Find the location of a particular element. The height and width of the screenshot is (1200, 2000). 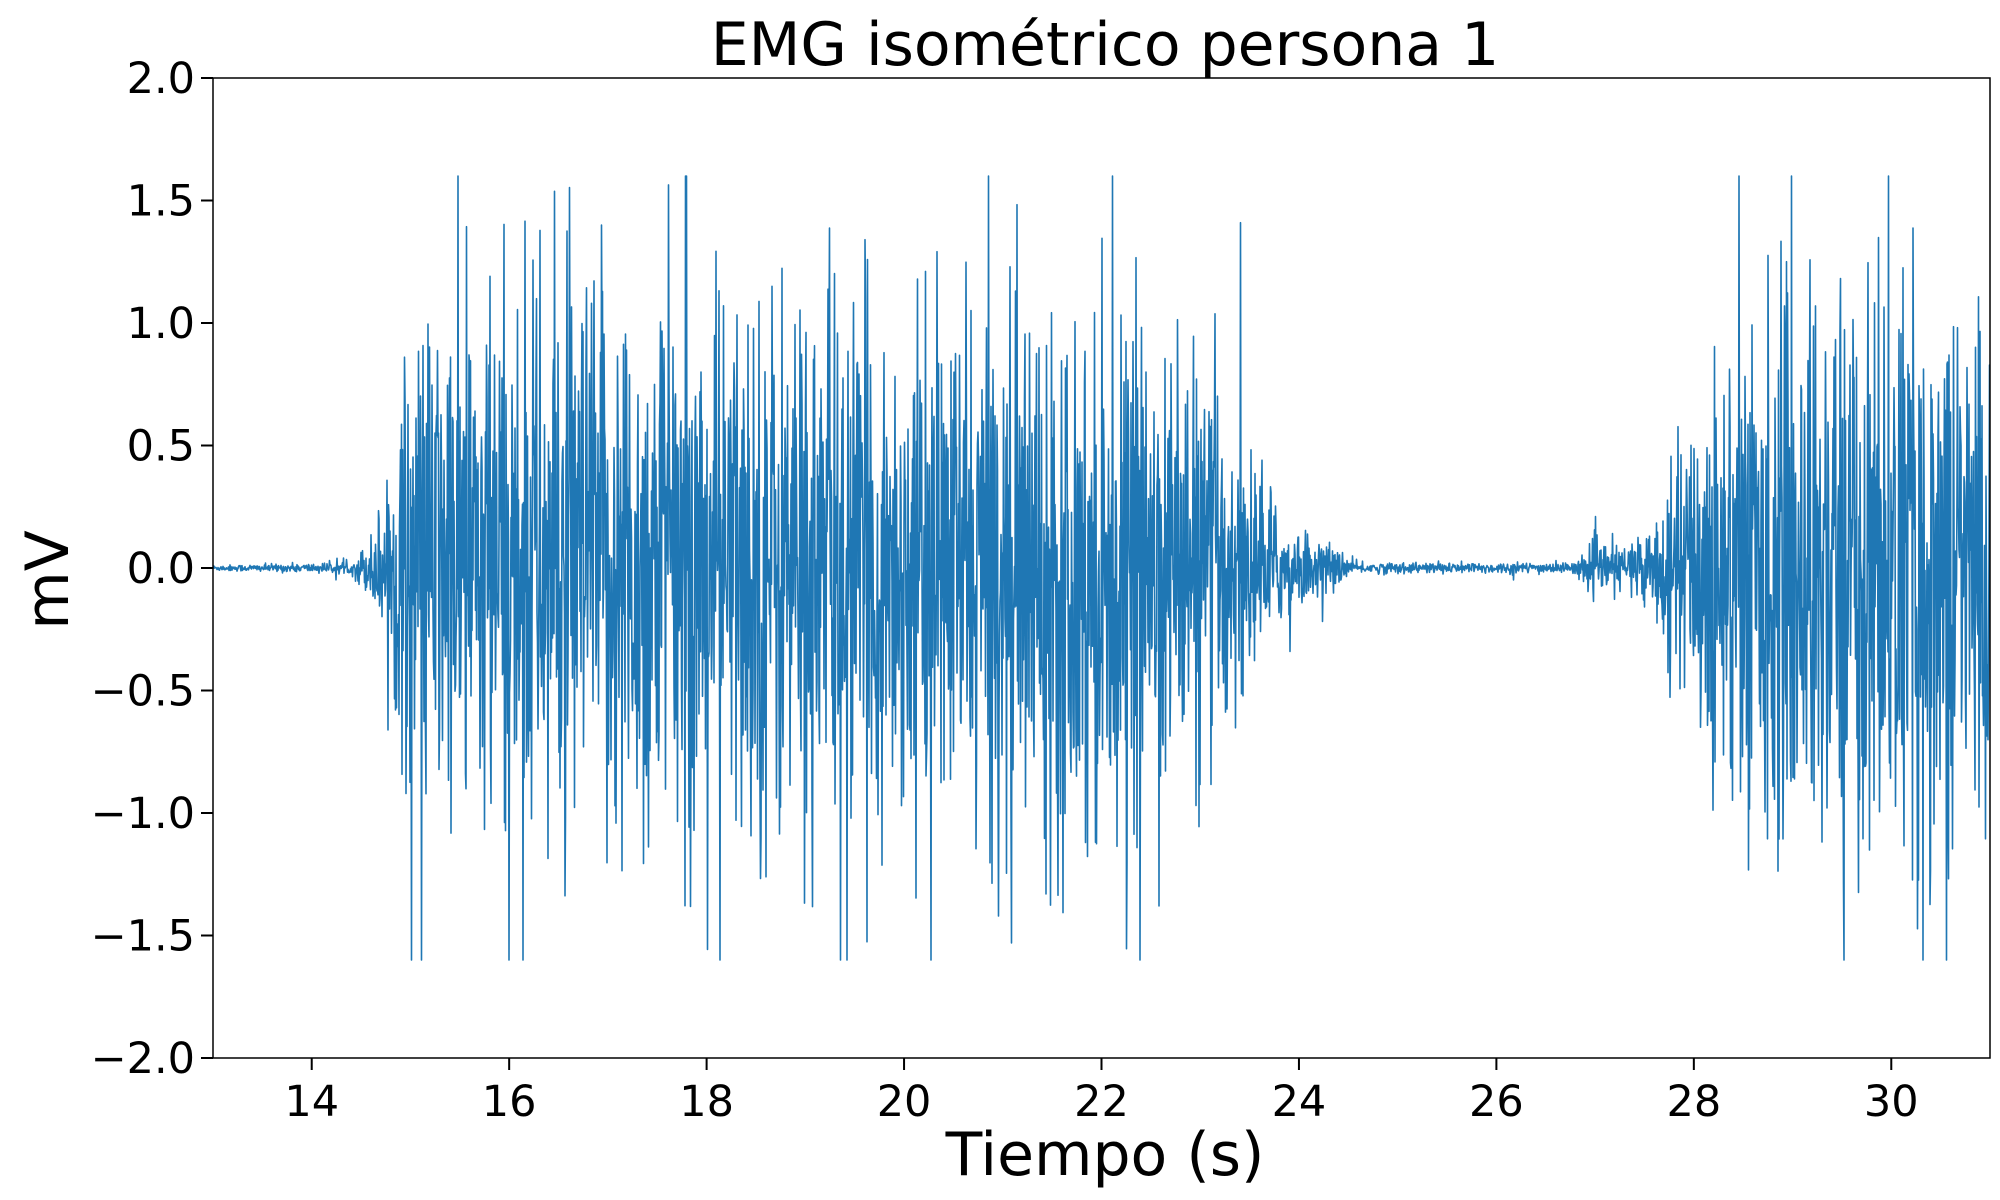

x-axis-label: Tiempo (s) is located at coordinates (1105, 1155).